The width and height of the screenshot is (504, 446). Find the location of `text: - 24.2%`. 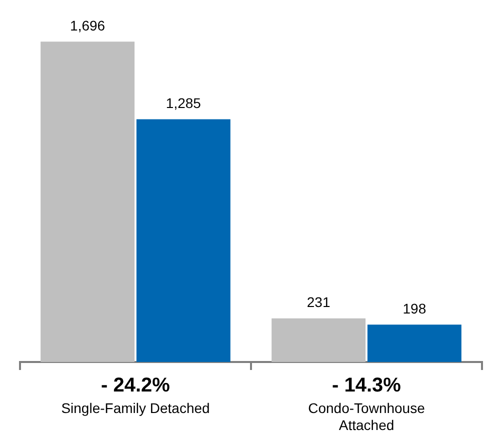

text: - 24.2% is located at coordinates (135, 385).